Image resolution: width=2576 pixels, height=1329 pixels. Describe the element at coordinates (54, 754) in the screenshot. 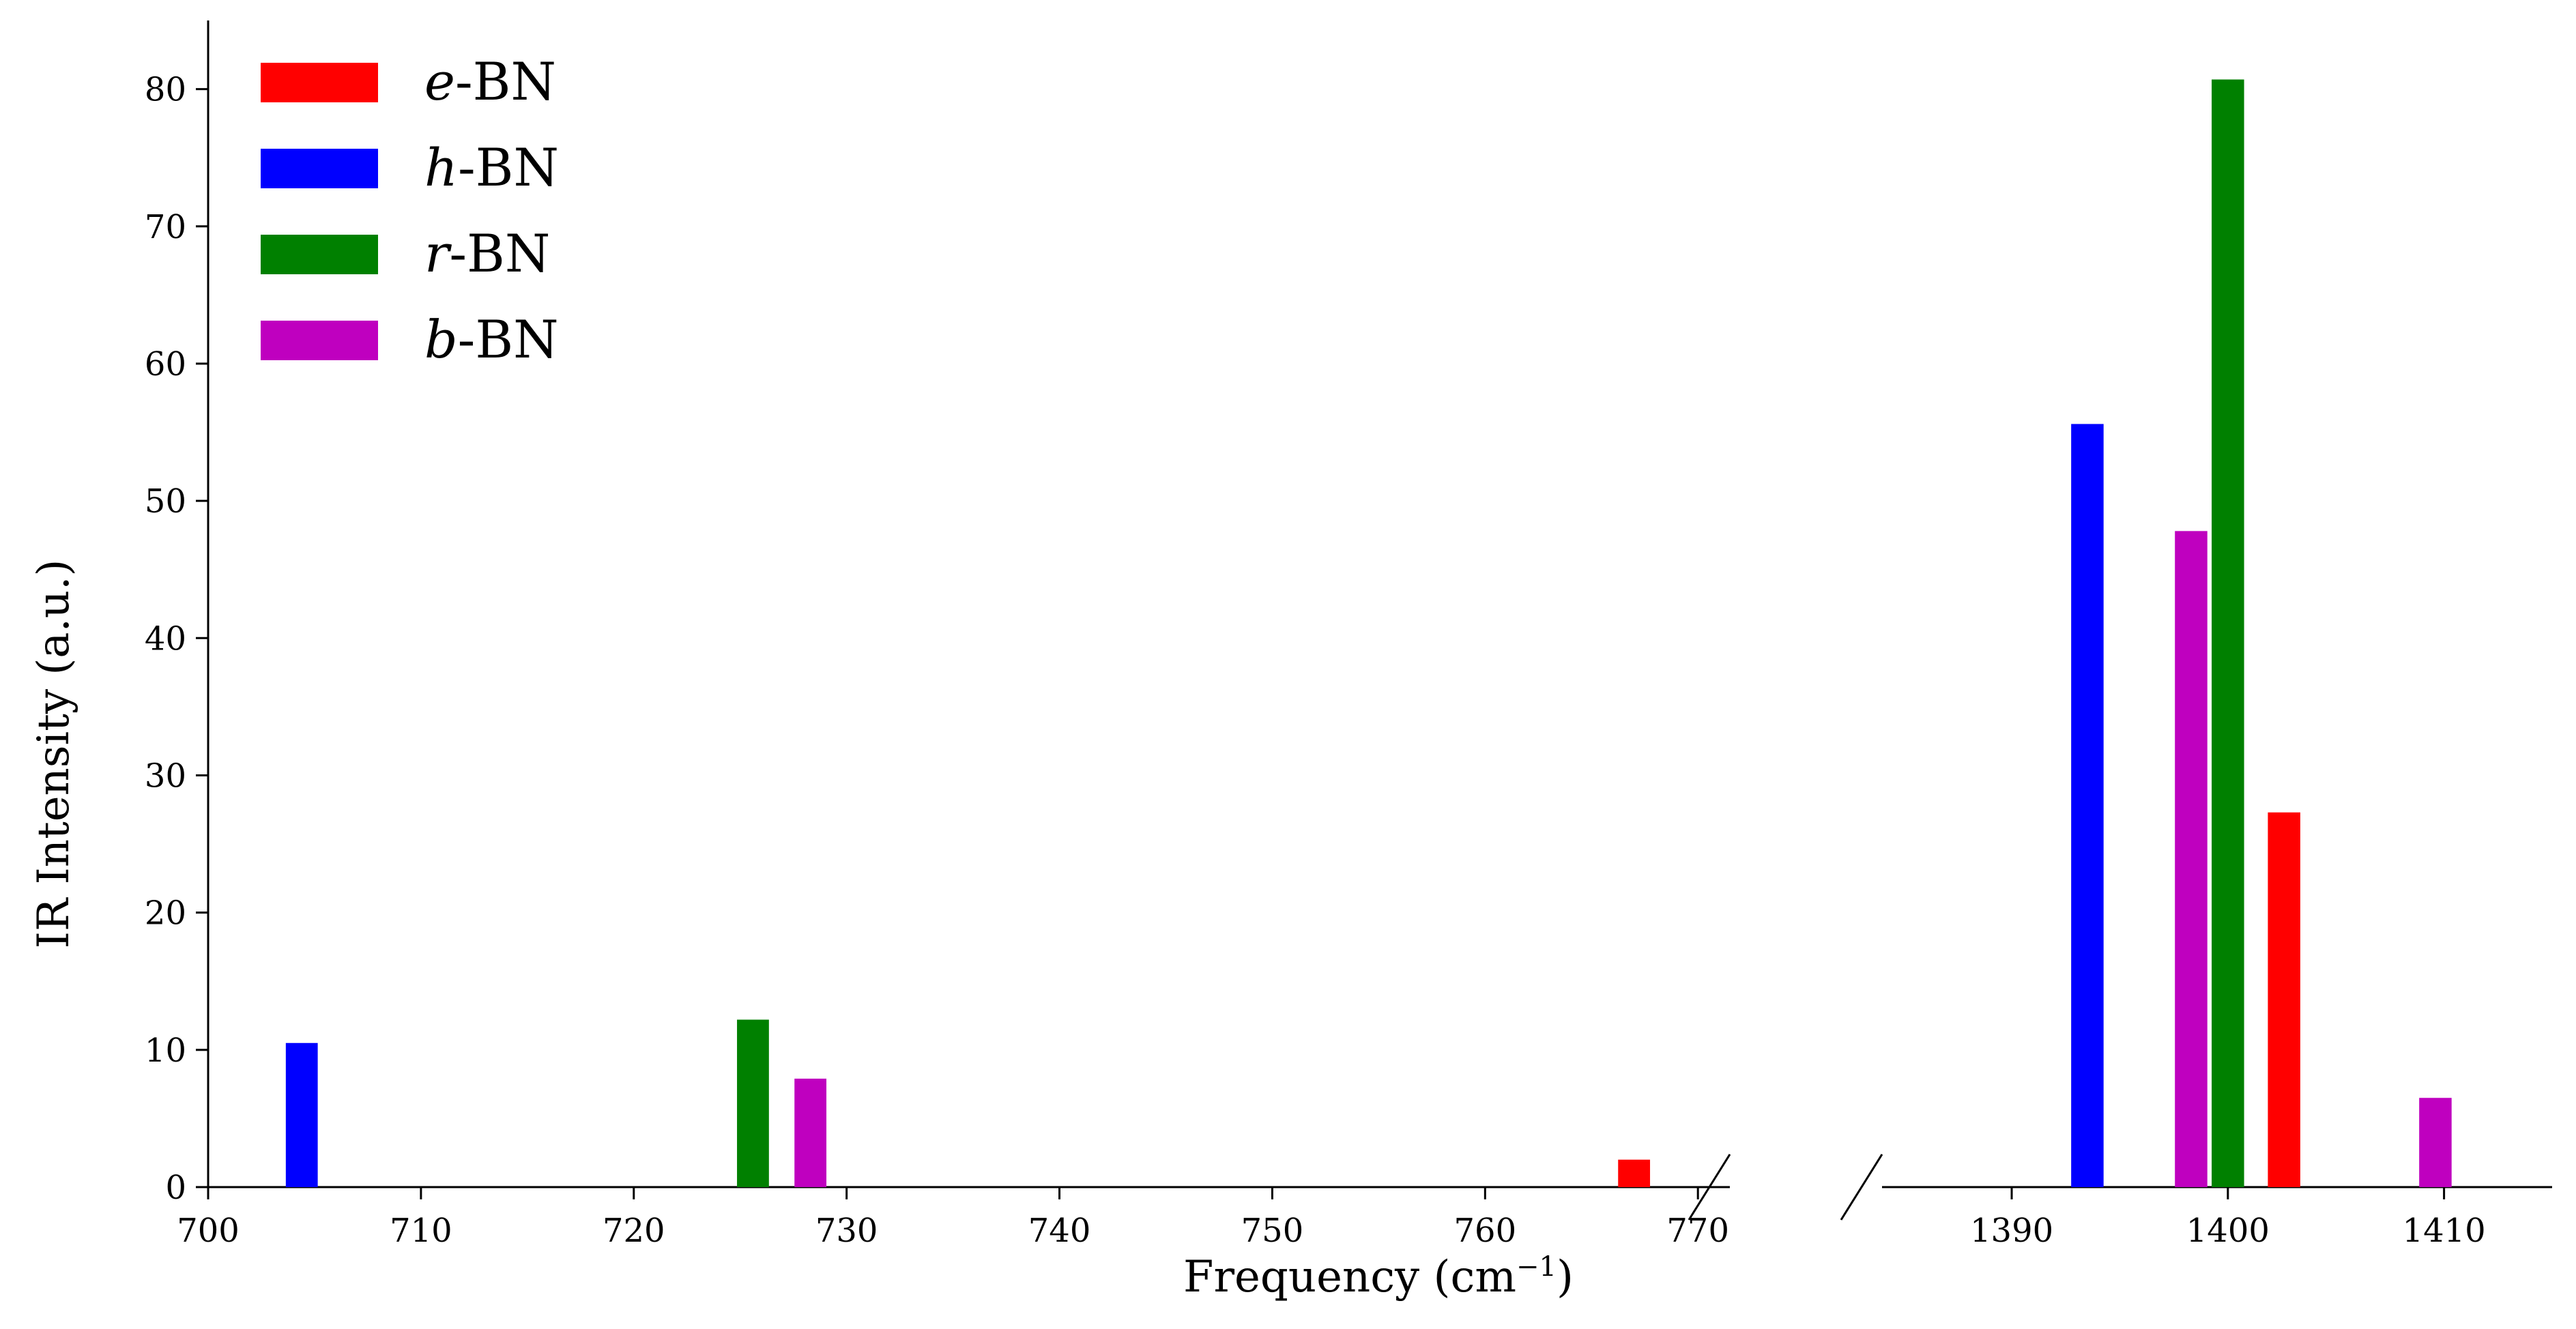

I see `y-axis-title: IR Intensity (a.u.)` at that location.